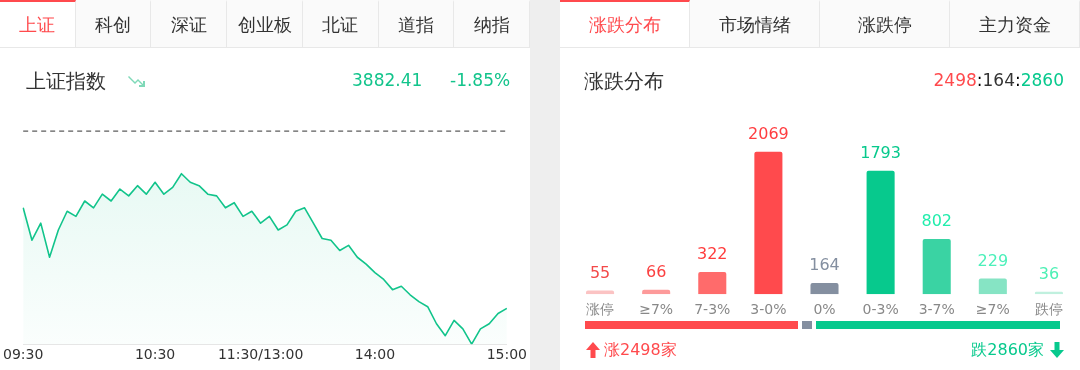 This screenshot has height=370, width=1080. Describe the element at coordinates (656, 271) in the screenshot. I see `data-label: 66` at that location.